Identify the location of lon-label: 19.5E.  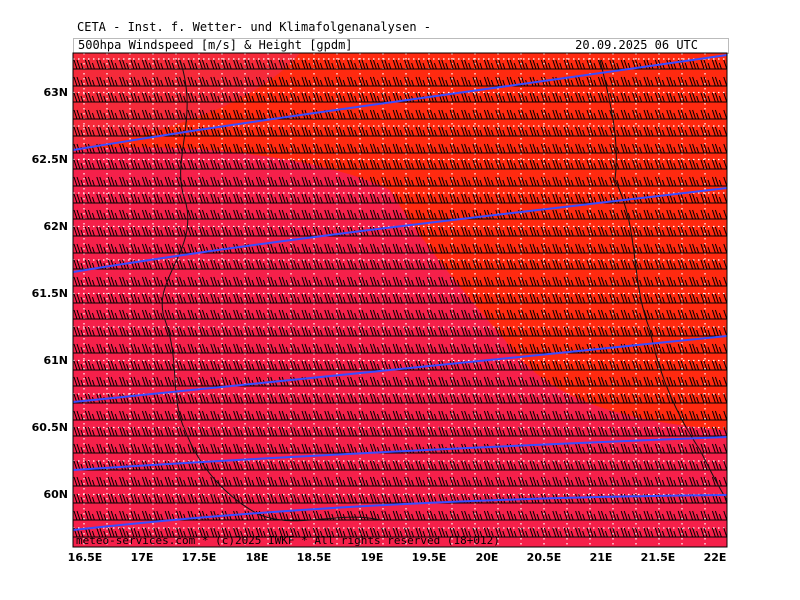
(429, 557).